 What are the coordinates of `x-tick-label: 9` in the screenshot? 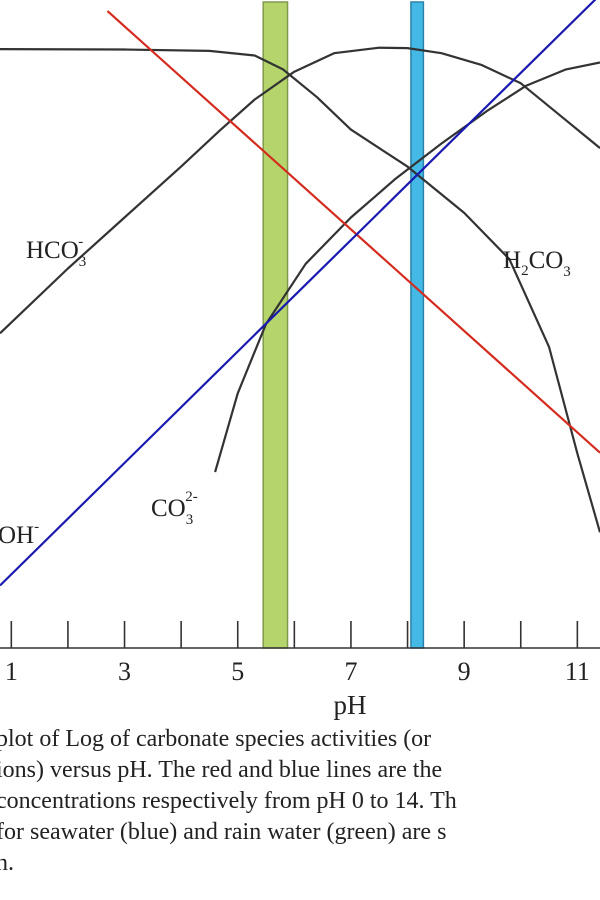 It's located at (464, 671).